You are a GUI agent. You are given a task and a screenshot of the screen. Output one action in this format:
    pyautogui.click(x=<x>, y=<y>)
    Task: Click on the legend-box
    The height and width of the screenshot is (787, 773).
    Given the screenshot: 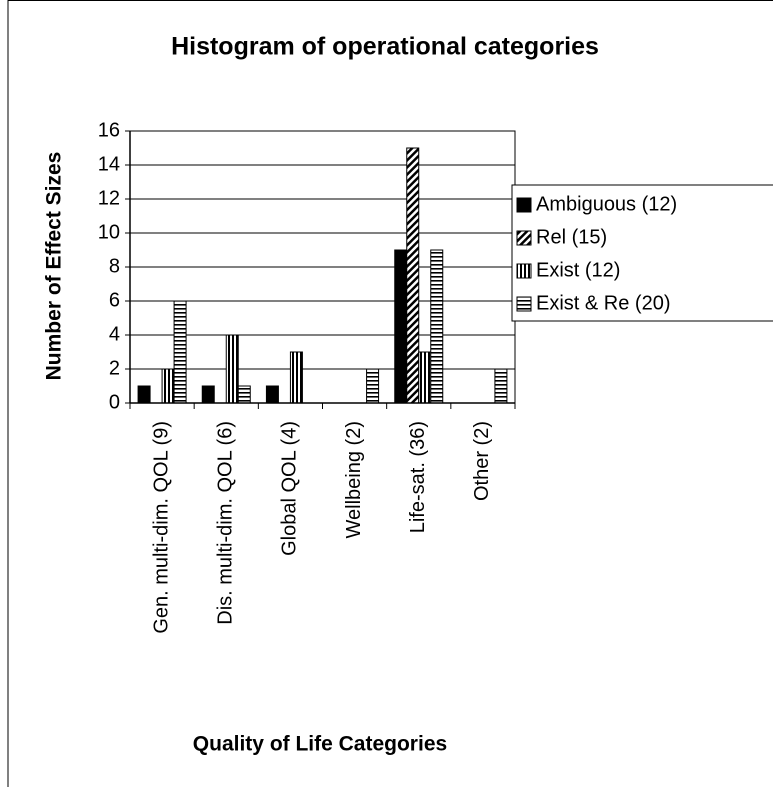 What is the action you would take?
    pyautogui.click(x=642, y=253)
    